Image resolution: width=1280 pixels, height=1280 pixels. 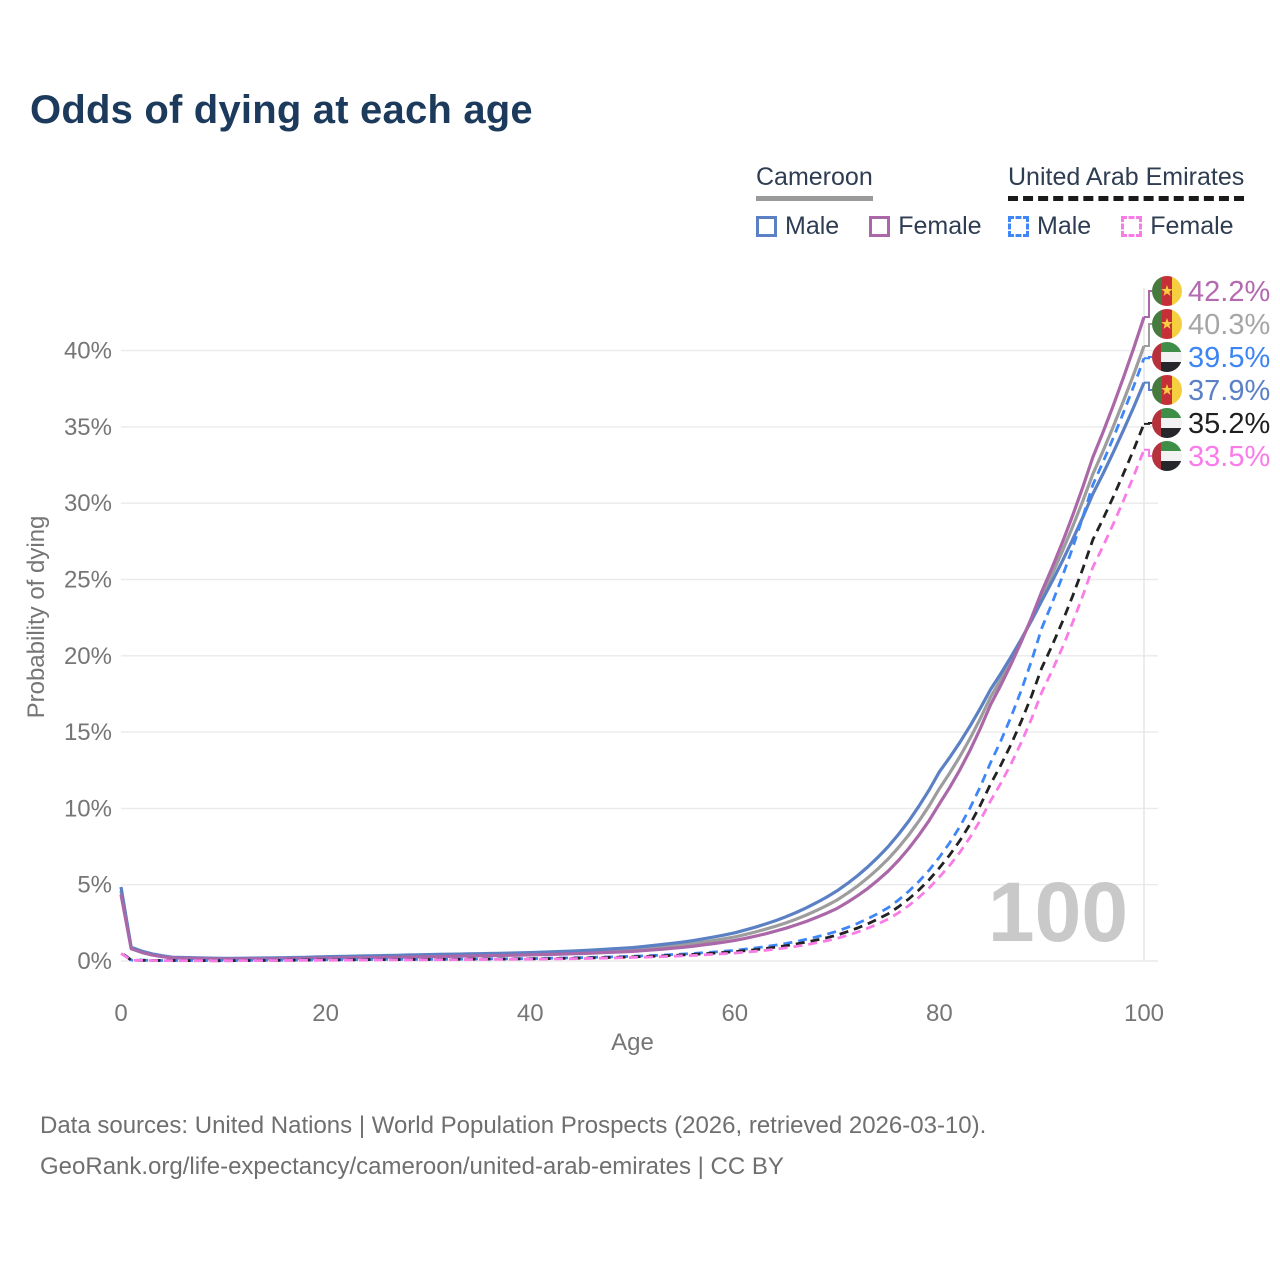 What do you see at coordinates (1058, 912) in the screenshot?
I see `hover-age-watermark: 100` at bounding box center [1058, 912].